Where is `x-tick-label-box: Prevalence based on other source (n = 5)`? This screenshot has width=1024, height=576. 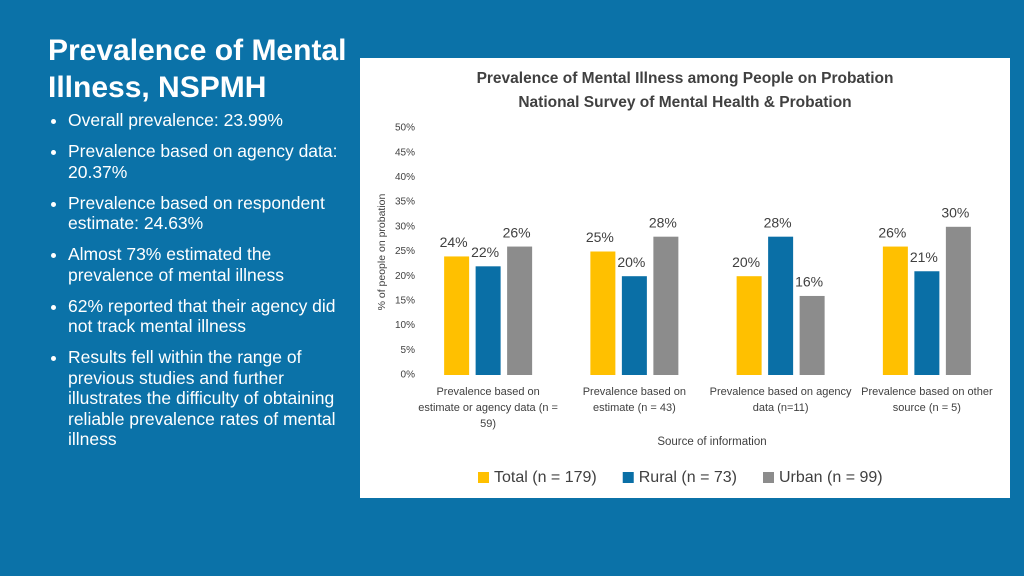
x-tick-label-box: Prevalence based on other source (n = 5) is located at coordinates (927, 400).